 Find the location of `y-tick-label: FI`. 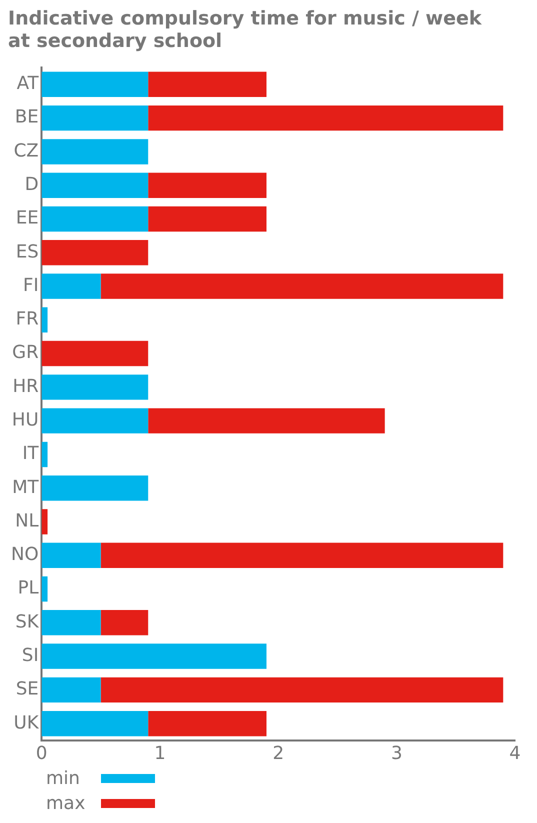

y-tick-label: FI is located at coordinates (30, 285).